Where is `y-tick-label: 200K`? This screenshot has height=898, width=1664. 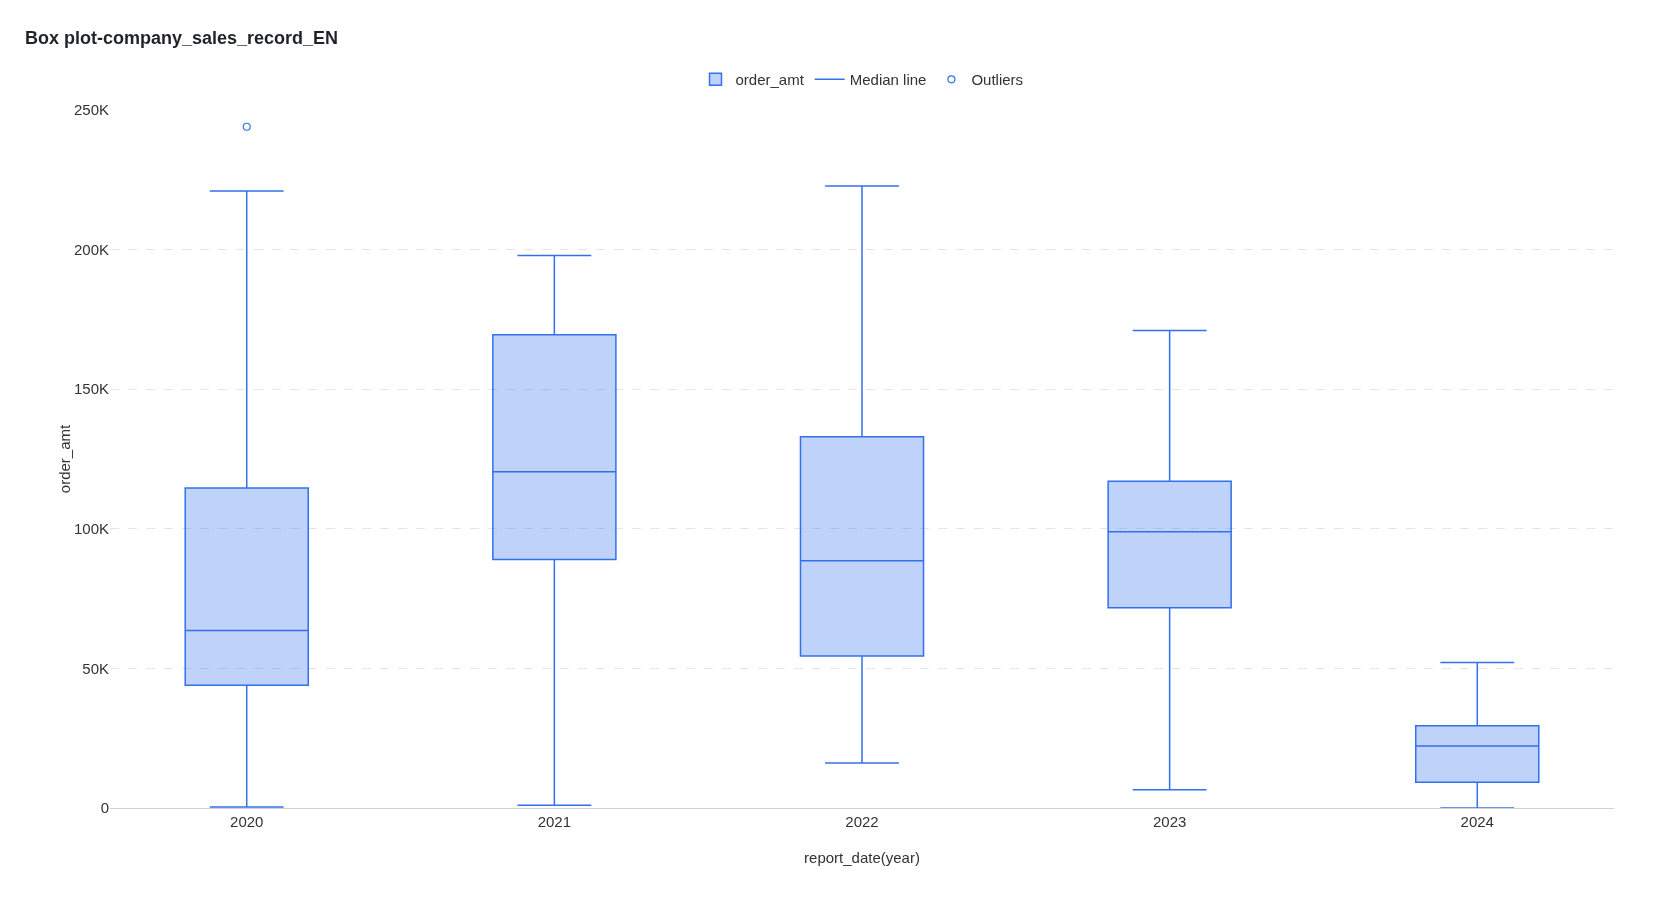 y-tick-label: 200K is located at coordinates (91, 249).